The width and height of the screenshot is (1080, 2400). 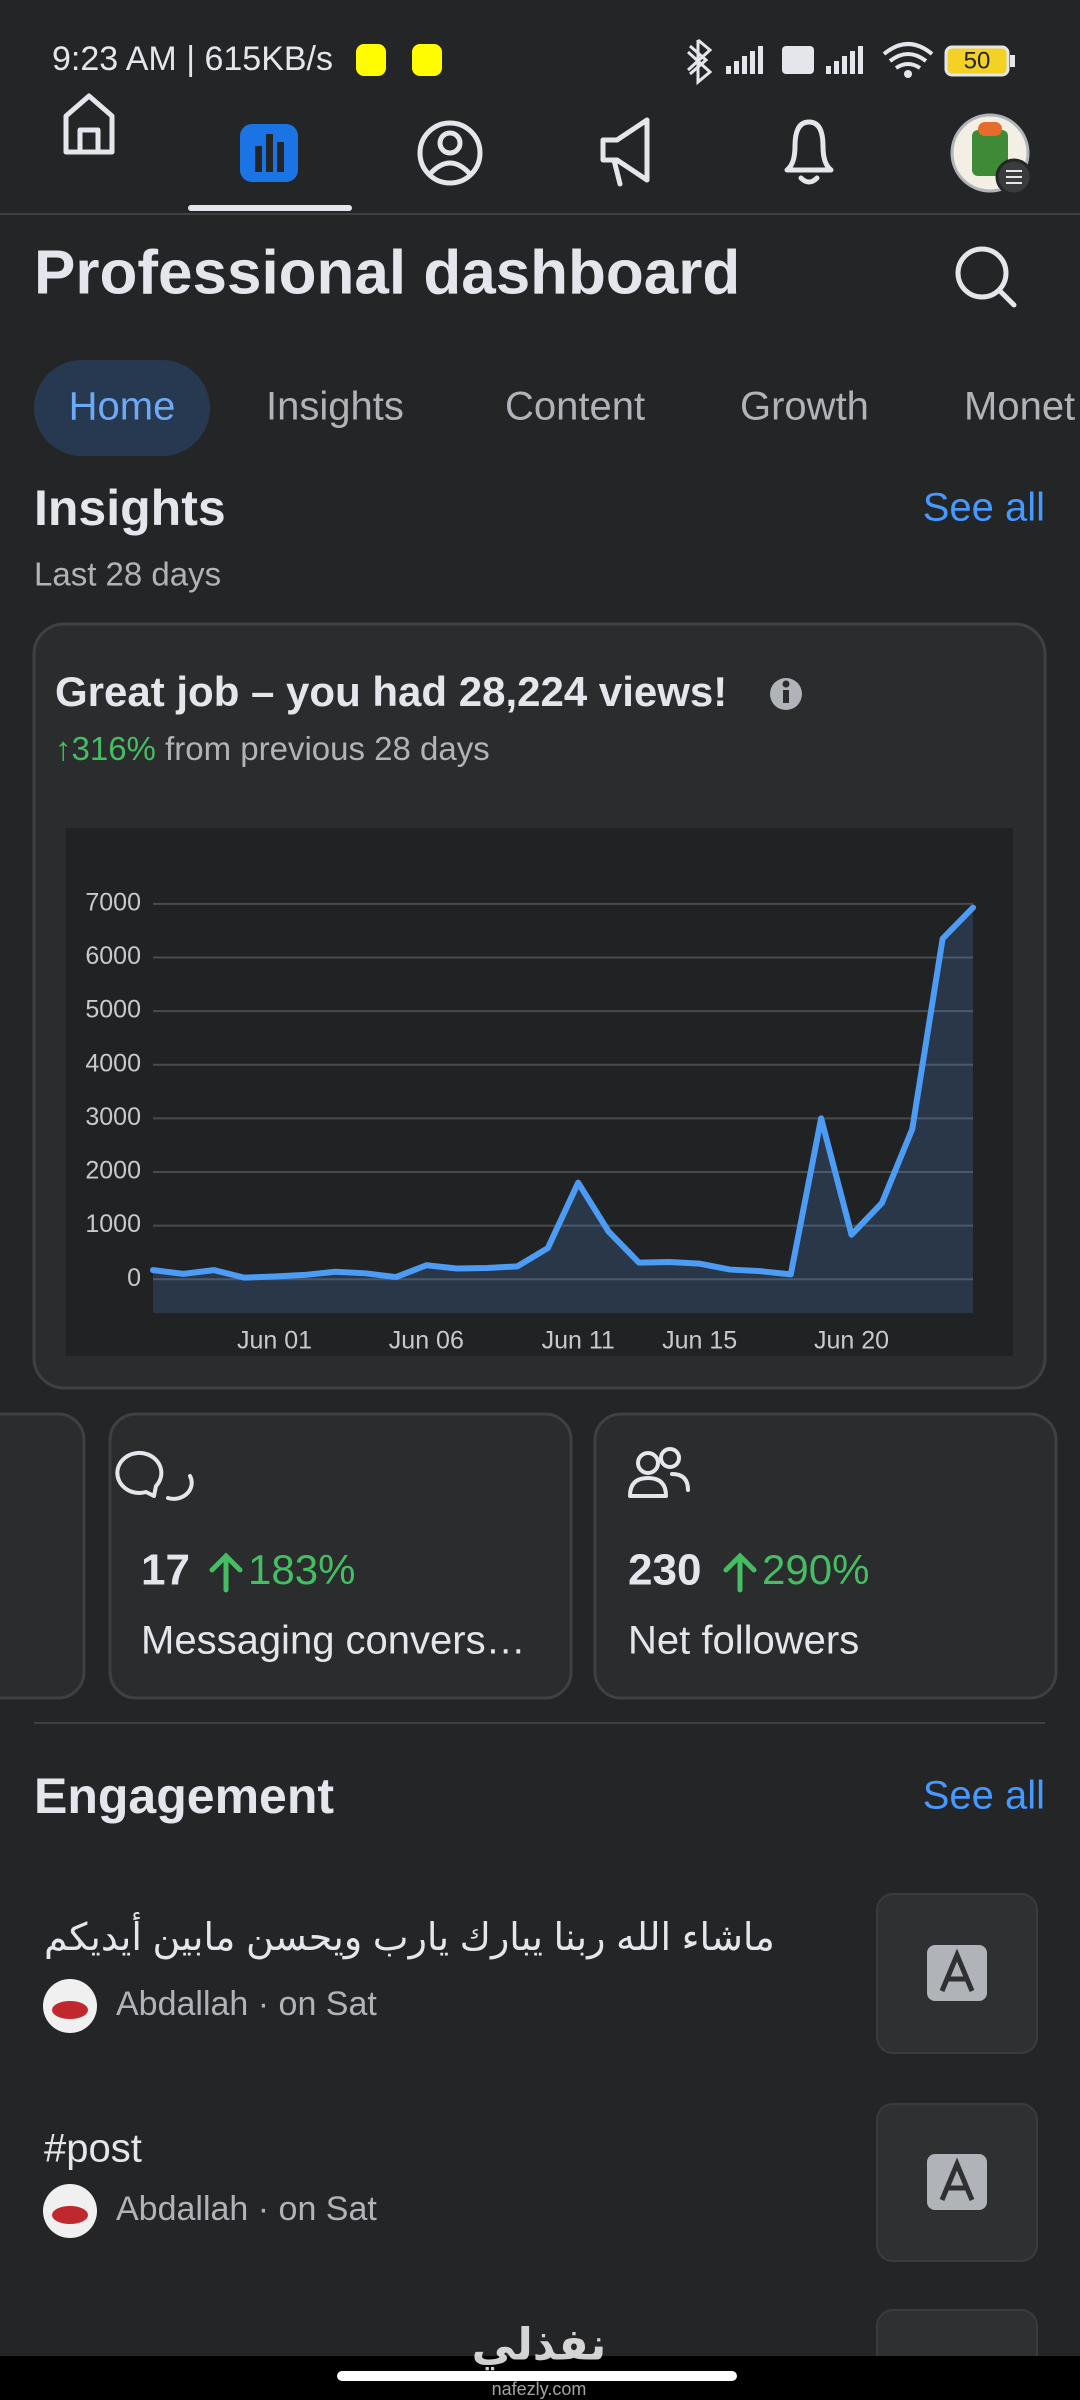 What do you see at coordinates (539, 508) in the screenshot?
I see `scroll-content: Insights See all` at bounding box center [539, 508].